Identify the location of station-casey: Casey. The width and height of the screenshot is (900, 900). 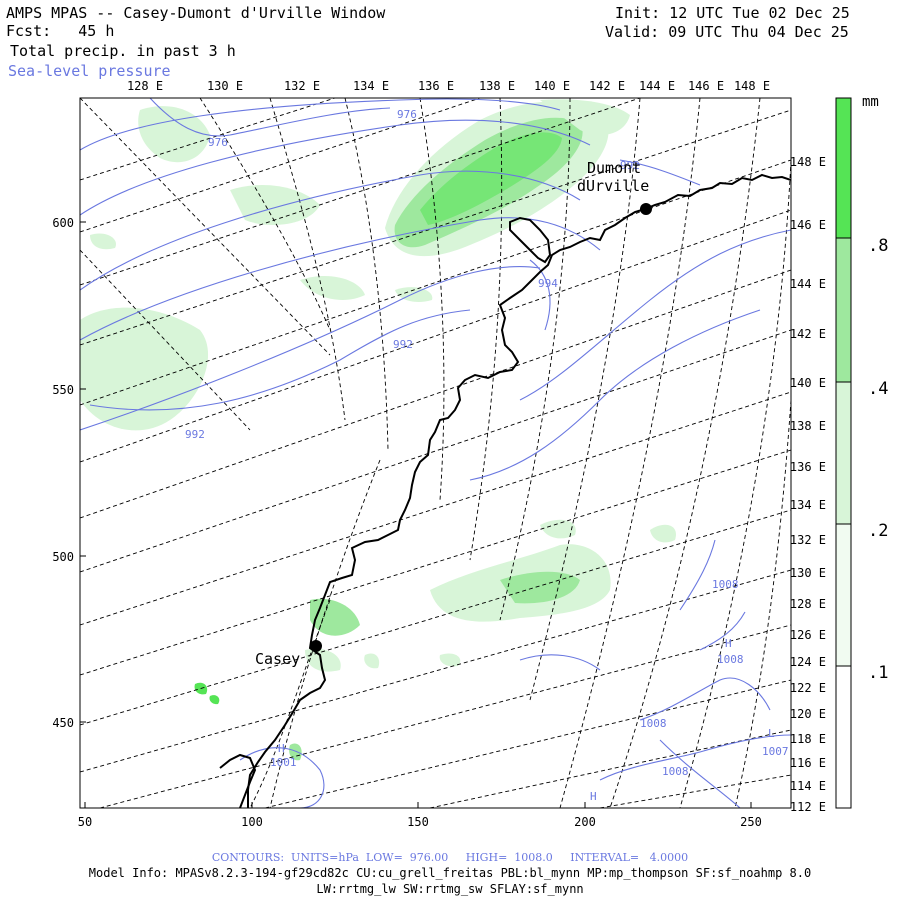
(288, 654).